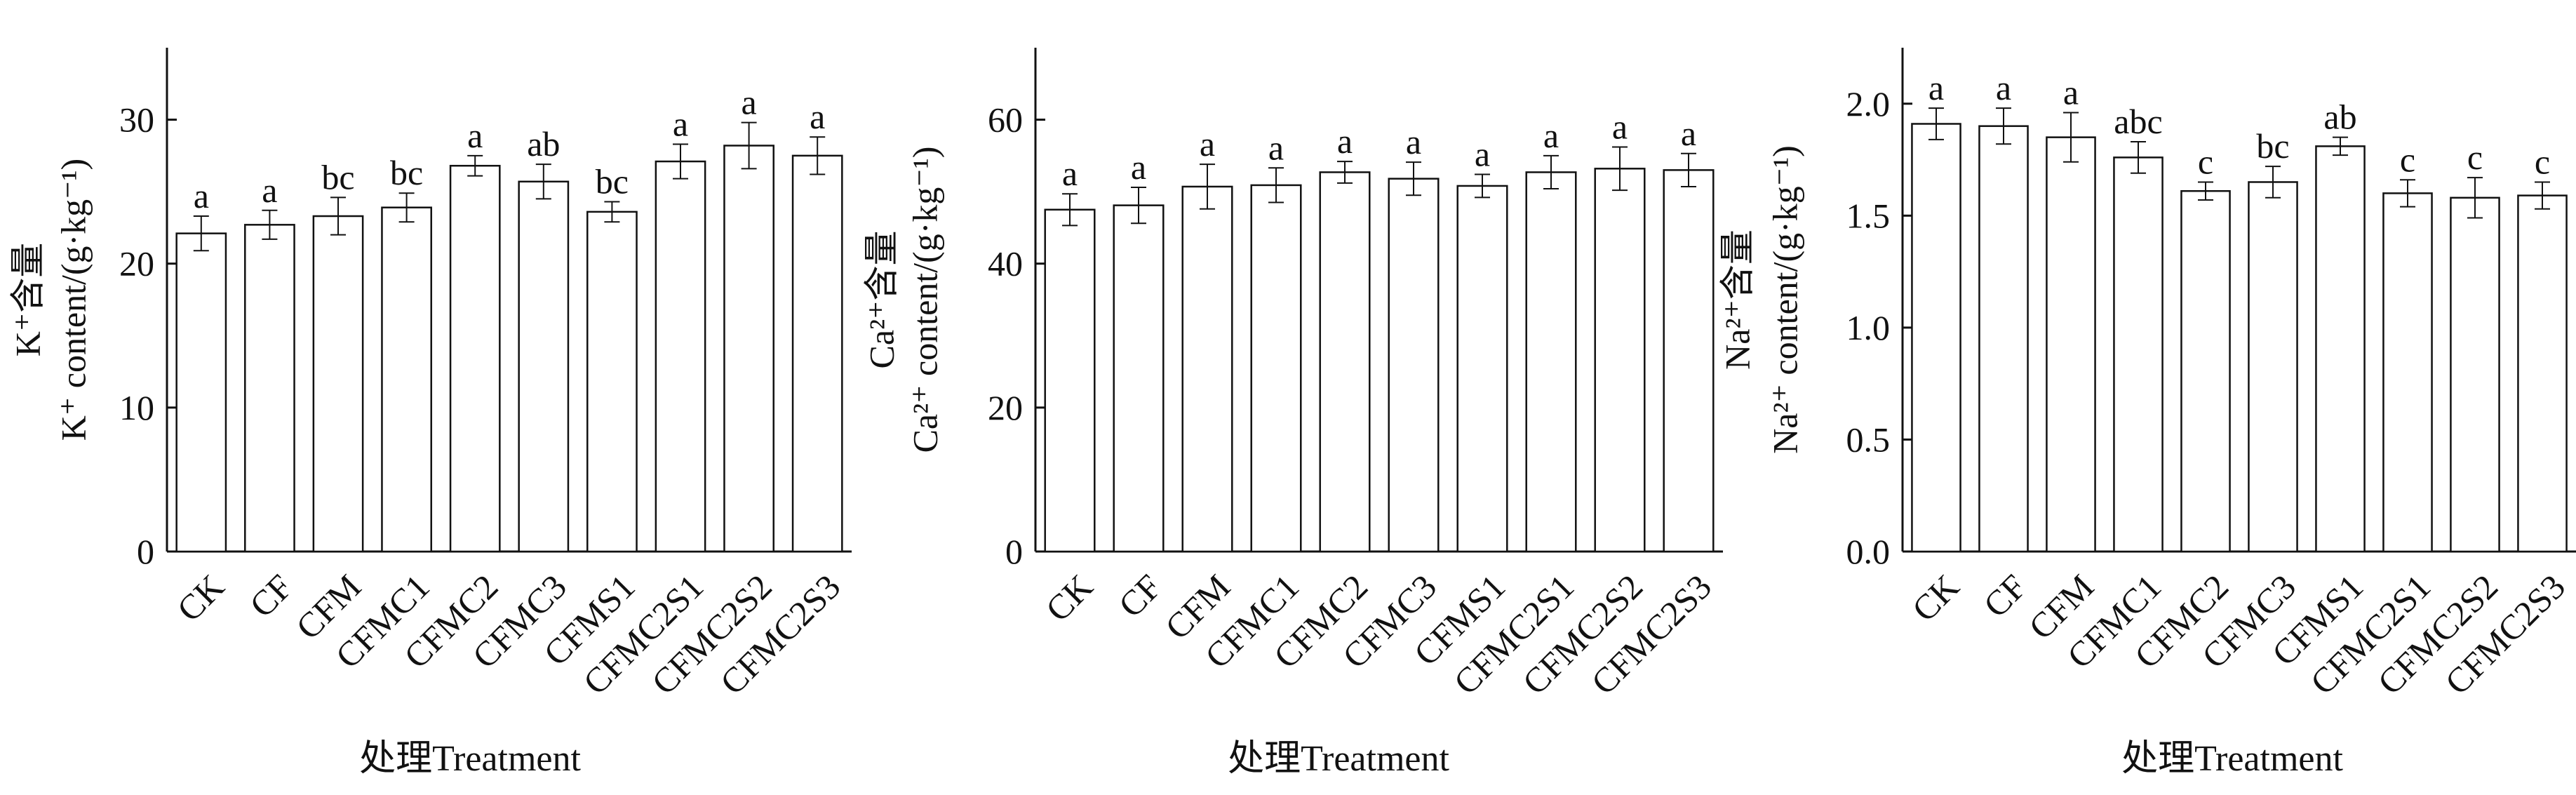 This screenshot has width=2576, height=795. What do you see at coordinates (1785, 299) in the screenshot?
I see `y-axis-label-line2: Na²⁺ content/(g·kg⁻¹)` at bounding box center [1785, 299].